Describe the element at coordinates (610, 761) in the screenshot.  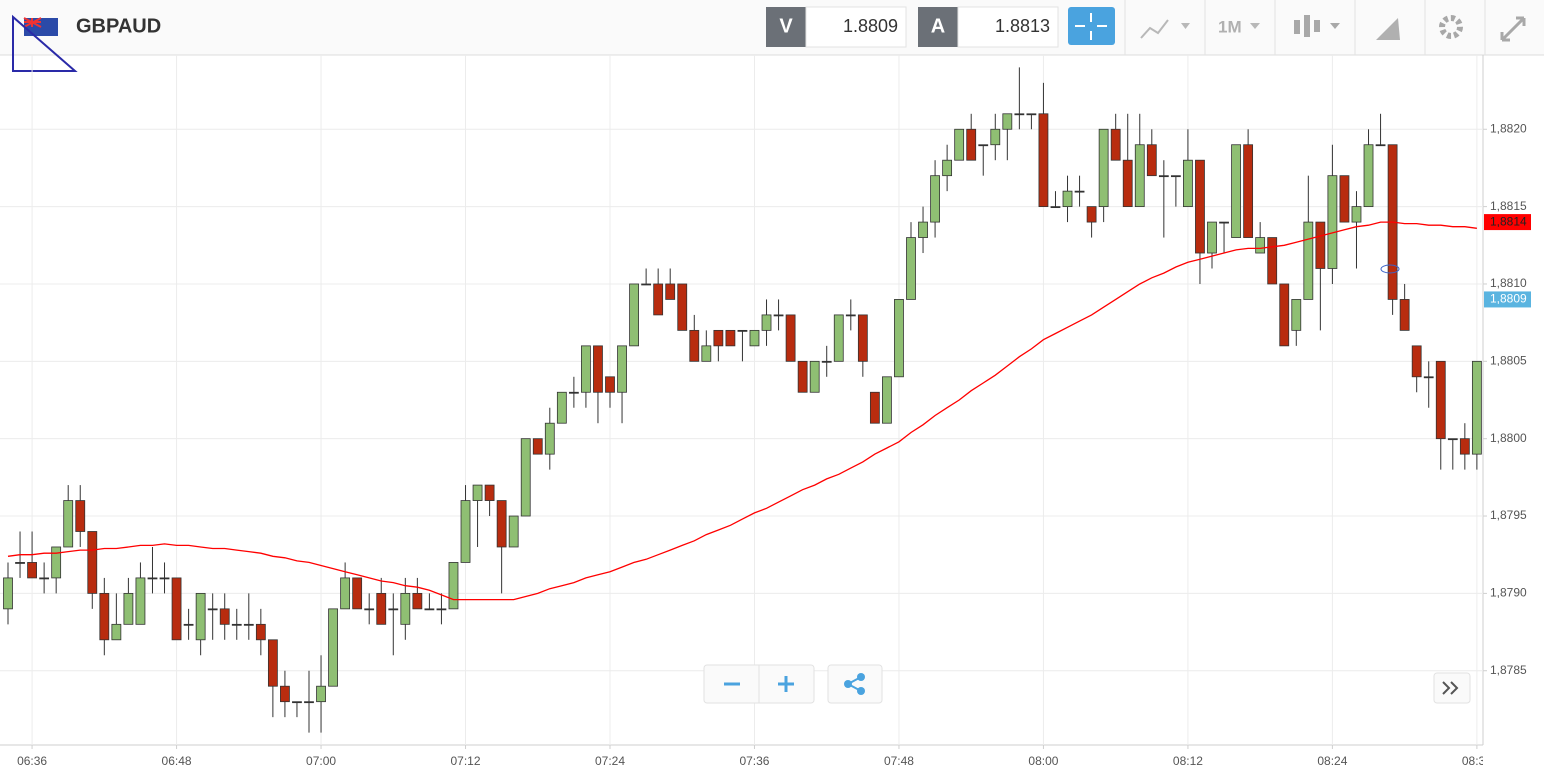
I see `x-tick-label: 07:24` at that location.